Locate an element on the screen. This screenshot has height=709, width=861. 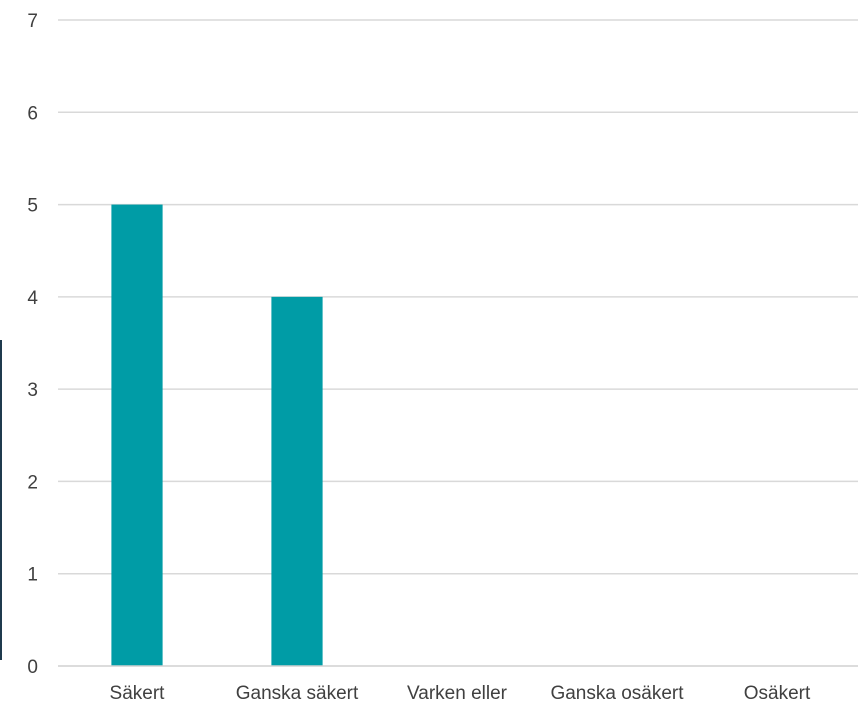
y-tick-label: 4 is located at coordinates (32, 298).